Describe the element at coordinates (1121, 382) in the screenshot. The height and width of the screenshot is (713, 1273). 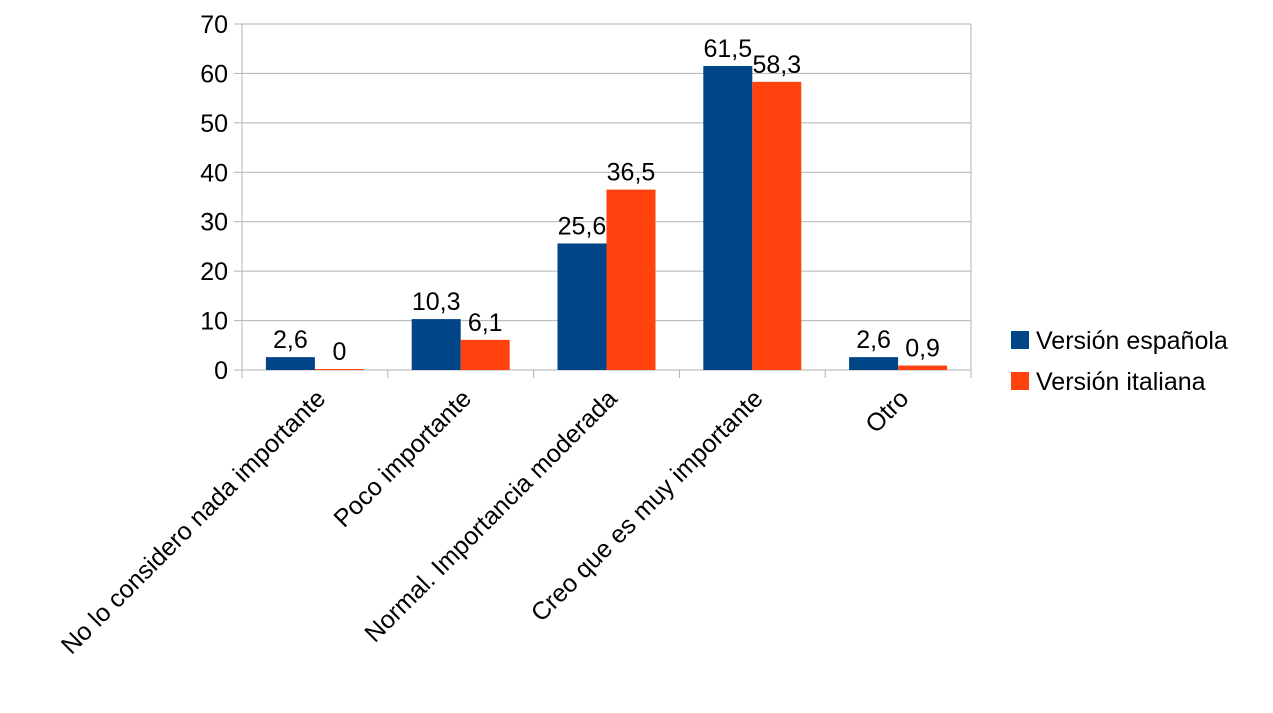
I see `legend-label: Versión italiana` at that location.